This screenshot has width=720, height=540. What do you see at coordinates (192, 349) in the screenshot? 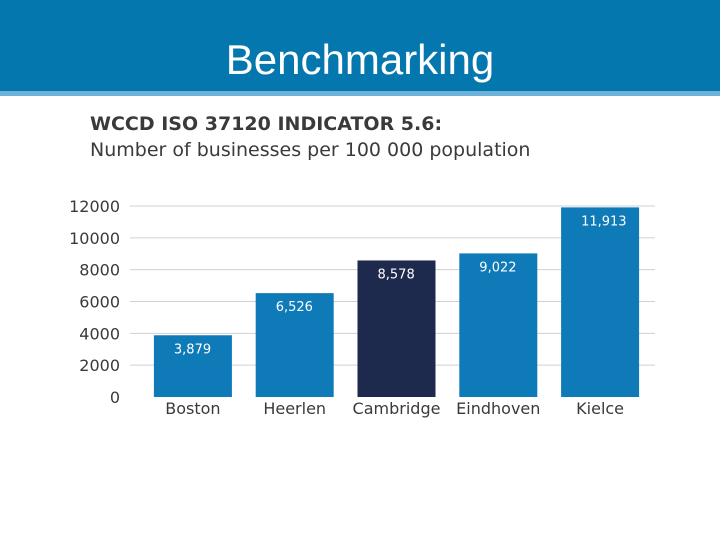
I see `bar-value-label: 3,879` at bounding box center [192, 349].